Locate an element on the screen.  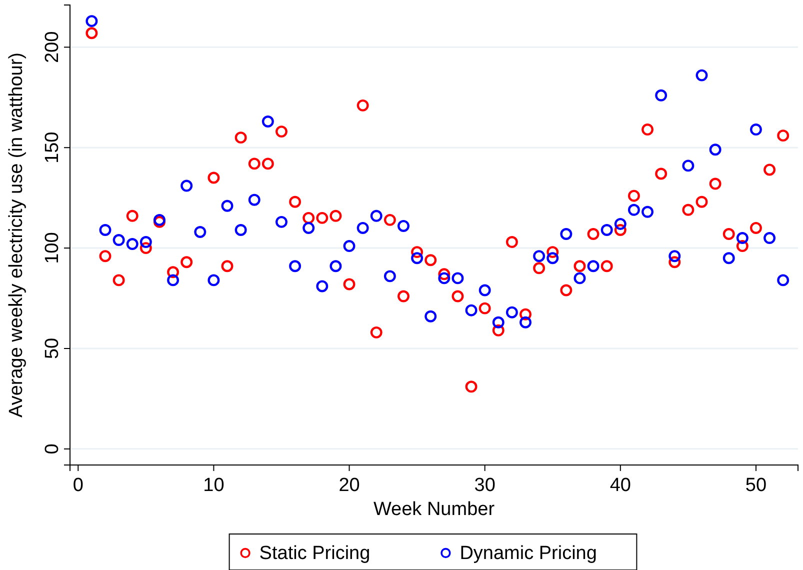
y-tick-label: 150 is located at coordinates (52, 148).